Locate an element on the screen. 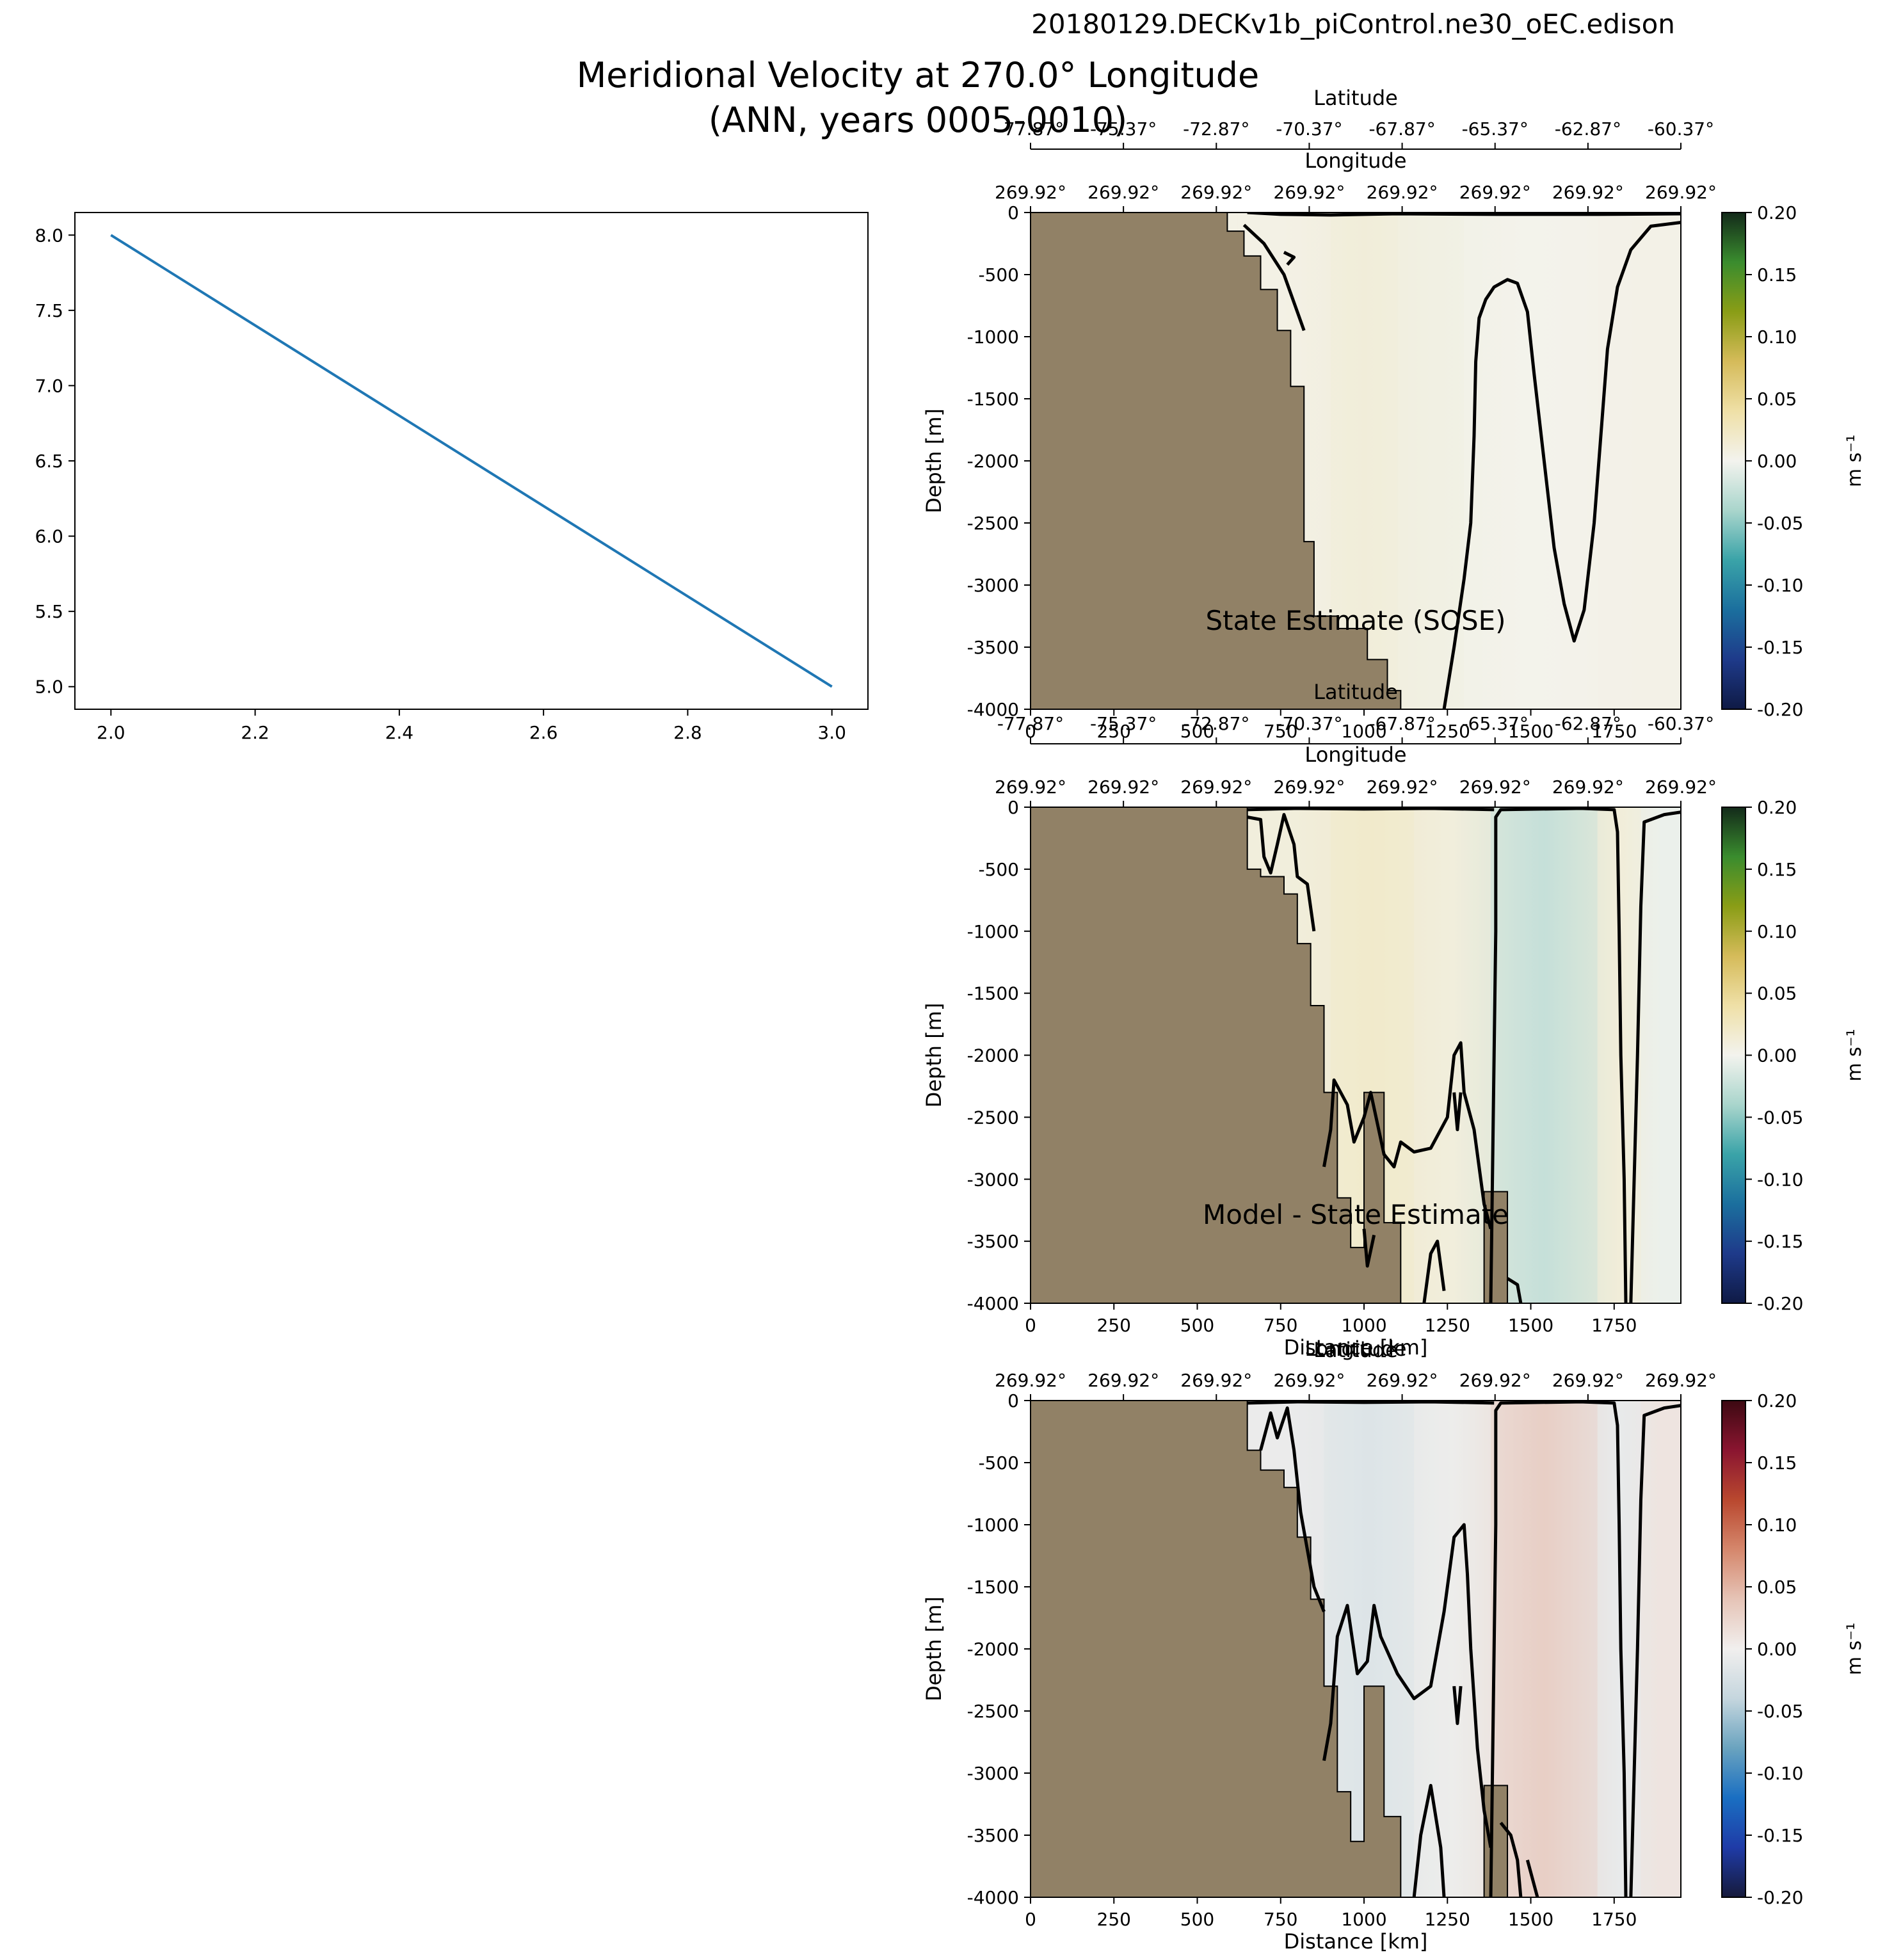  latitude-axis-label: Latitude is located at coordinates (1356, 1350).